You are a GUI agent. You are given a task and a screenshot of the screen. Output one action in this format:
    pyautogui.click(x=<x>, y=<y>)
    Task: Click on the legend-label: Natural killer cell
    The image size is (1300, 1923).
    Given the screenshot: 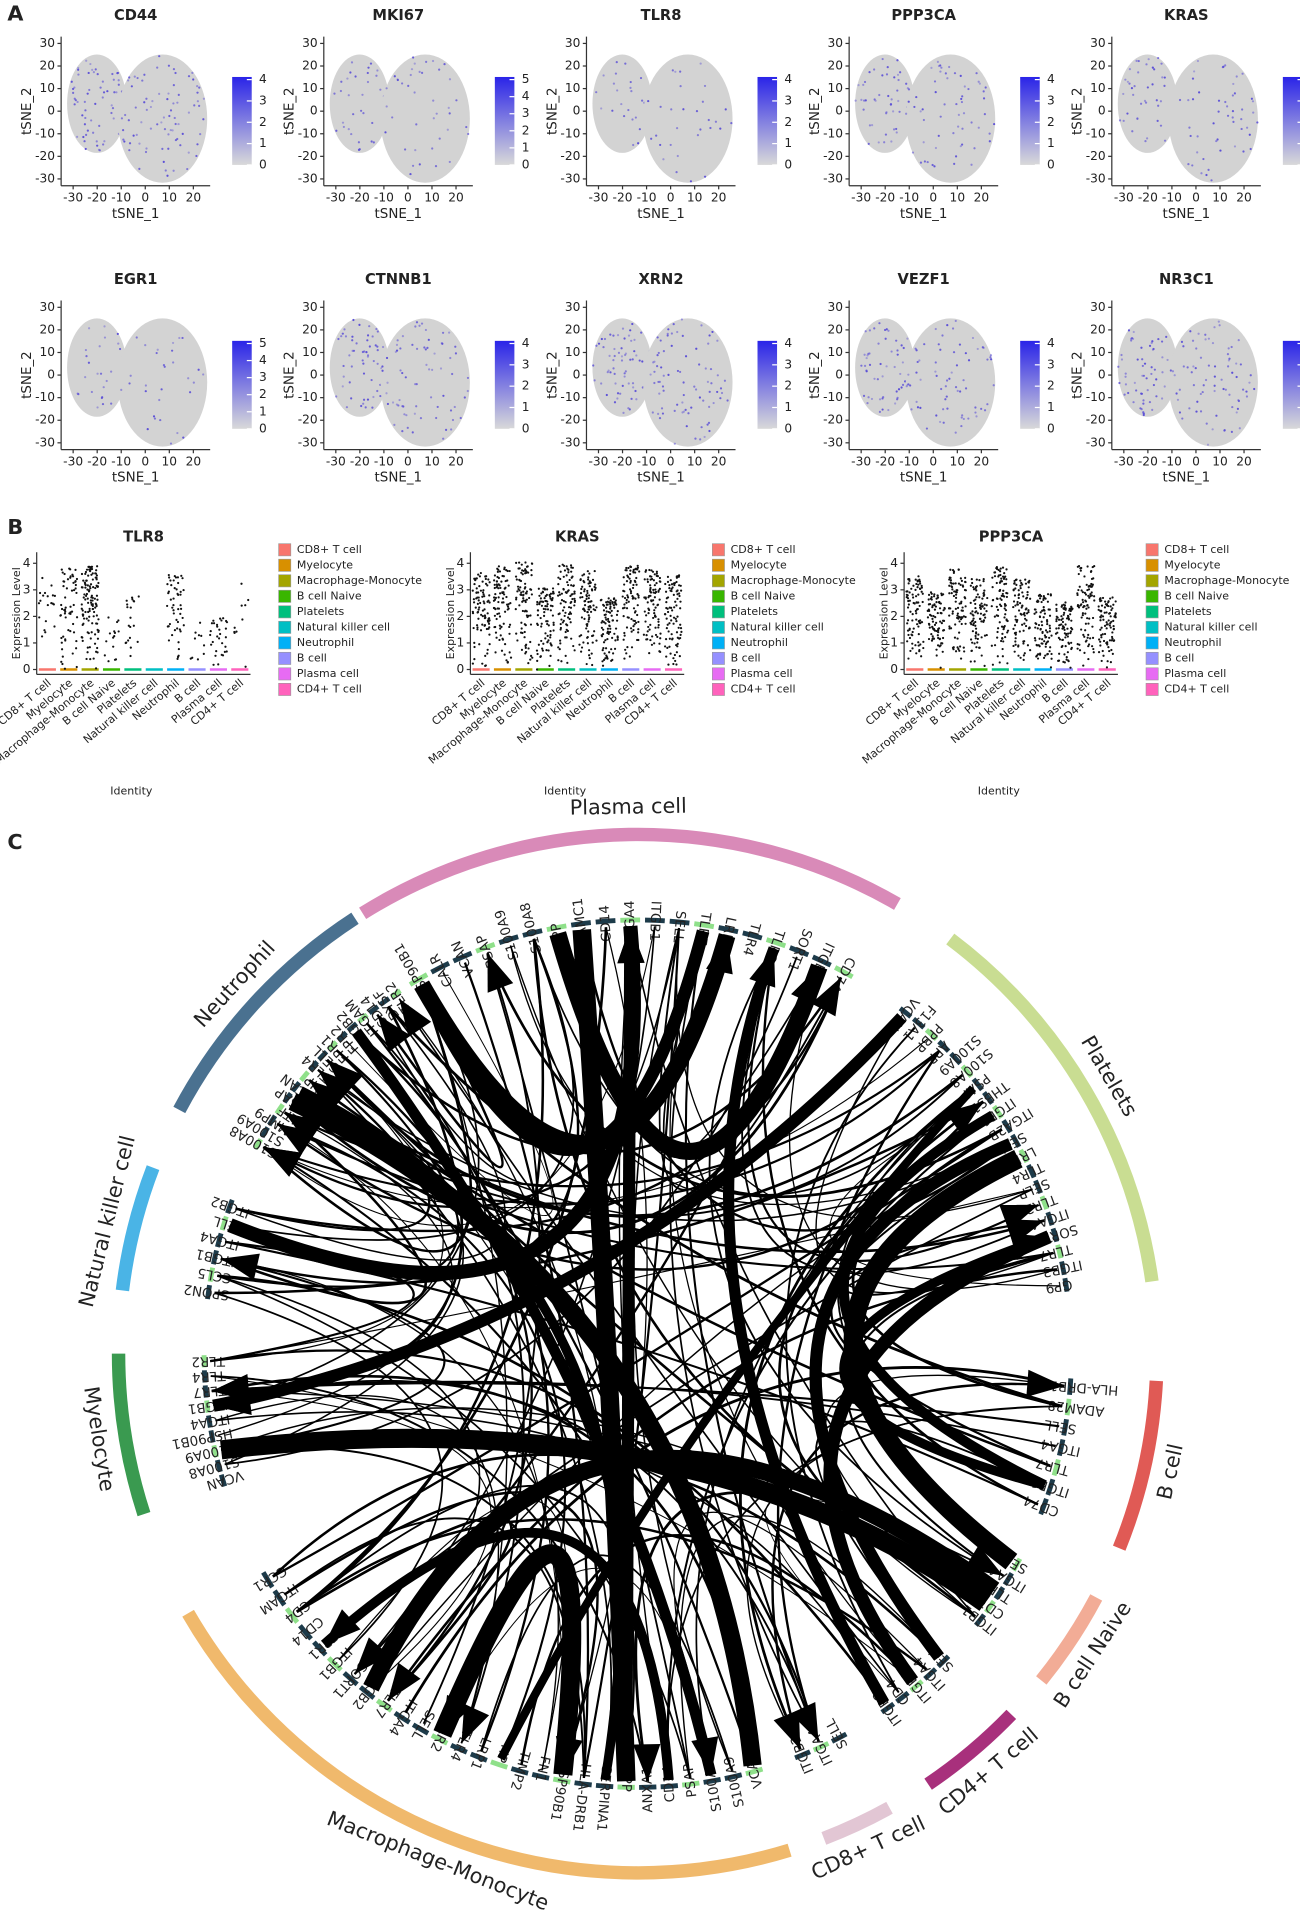 What is the action you would take?
    pyautogui.click(x=777, y=626)
    